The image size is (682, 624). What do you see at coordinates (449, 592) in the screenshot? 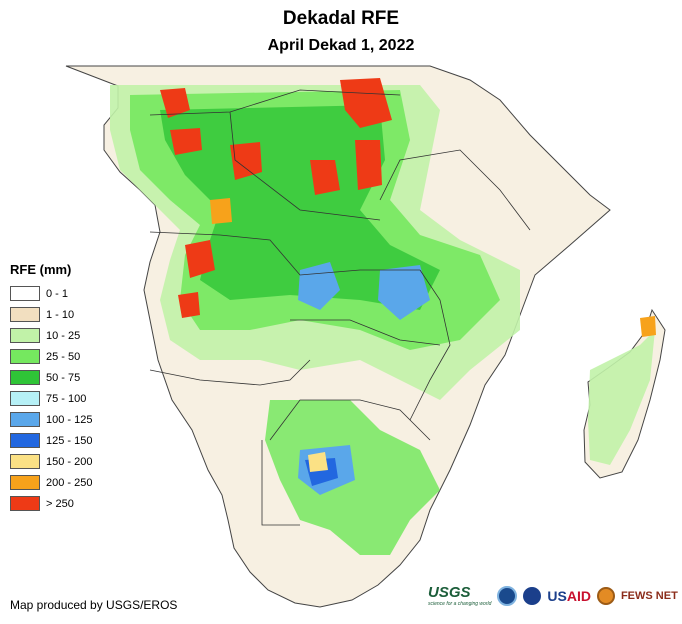
I see `usgs-logo-text: USGS` at bounding box center [449, 592].